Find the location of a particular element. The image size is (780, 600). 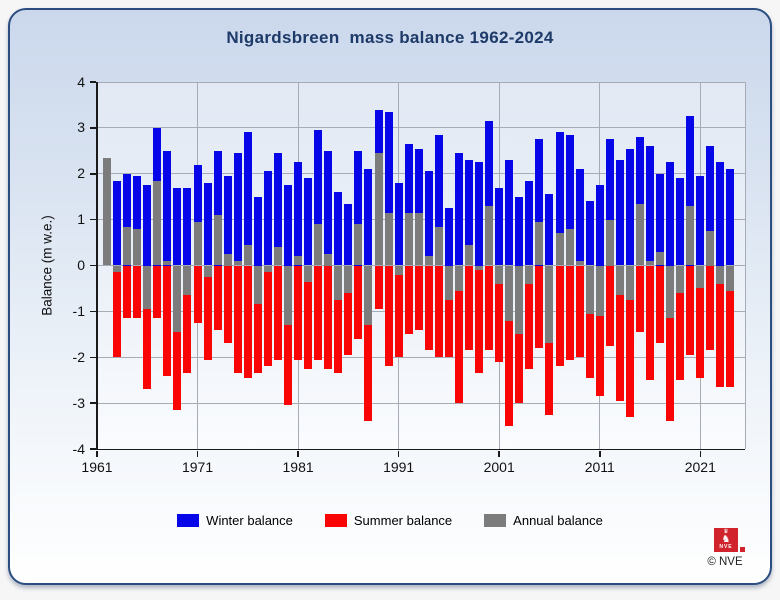

bar-annual-1962 is located at coordinates (107, 211).